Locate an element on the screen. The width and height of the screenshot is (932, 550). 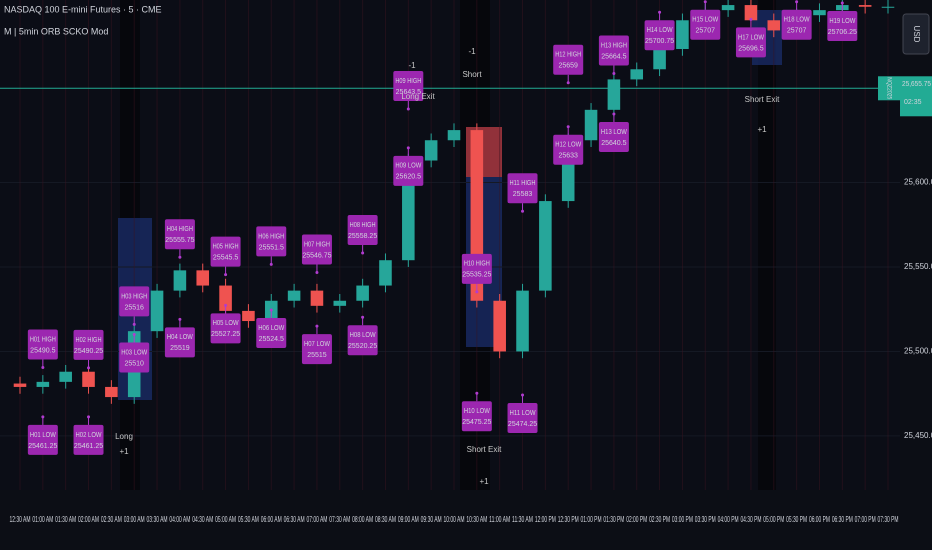
annotation-label: H02 LOW is located at coordinates (89, 435).